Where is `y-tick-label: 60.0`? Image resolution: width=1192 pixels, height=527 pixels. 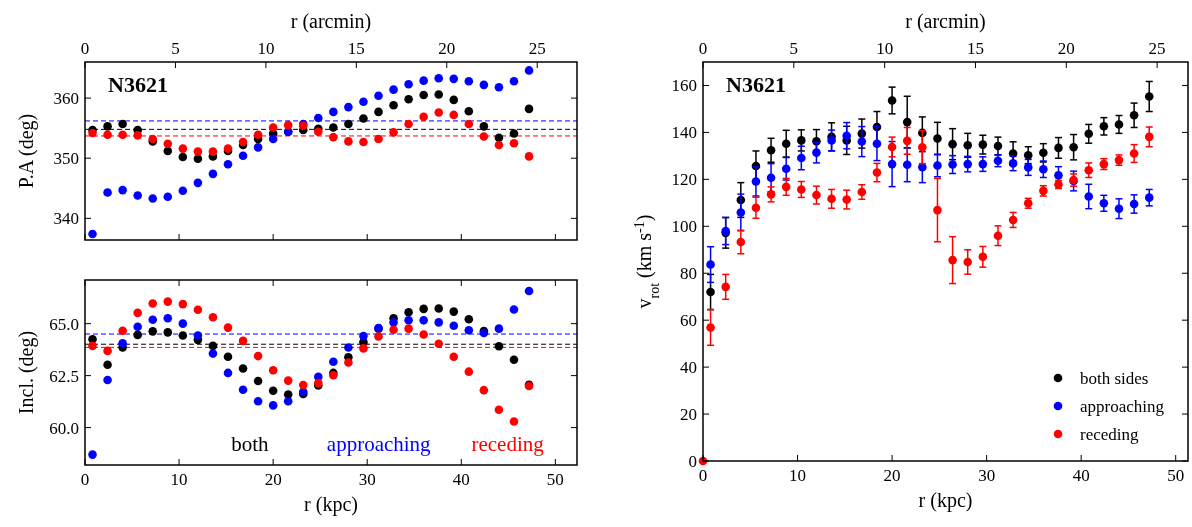 y-tick-label: 60.0 is located at coordinates (64, 428).